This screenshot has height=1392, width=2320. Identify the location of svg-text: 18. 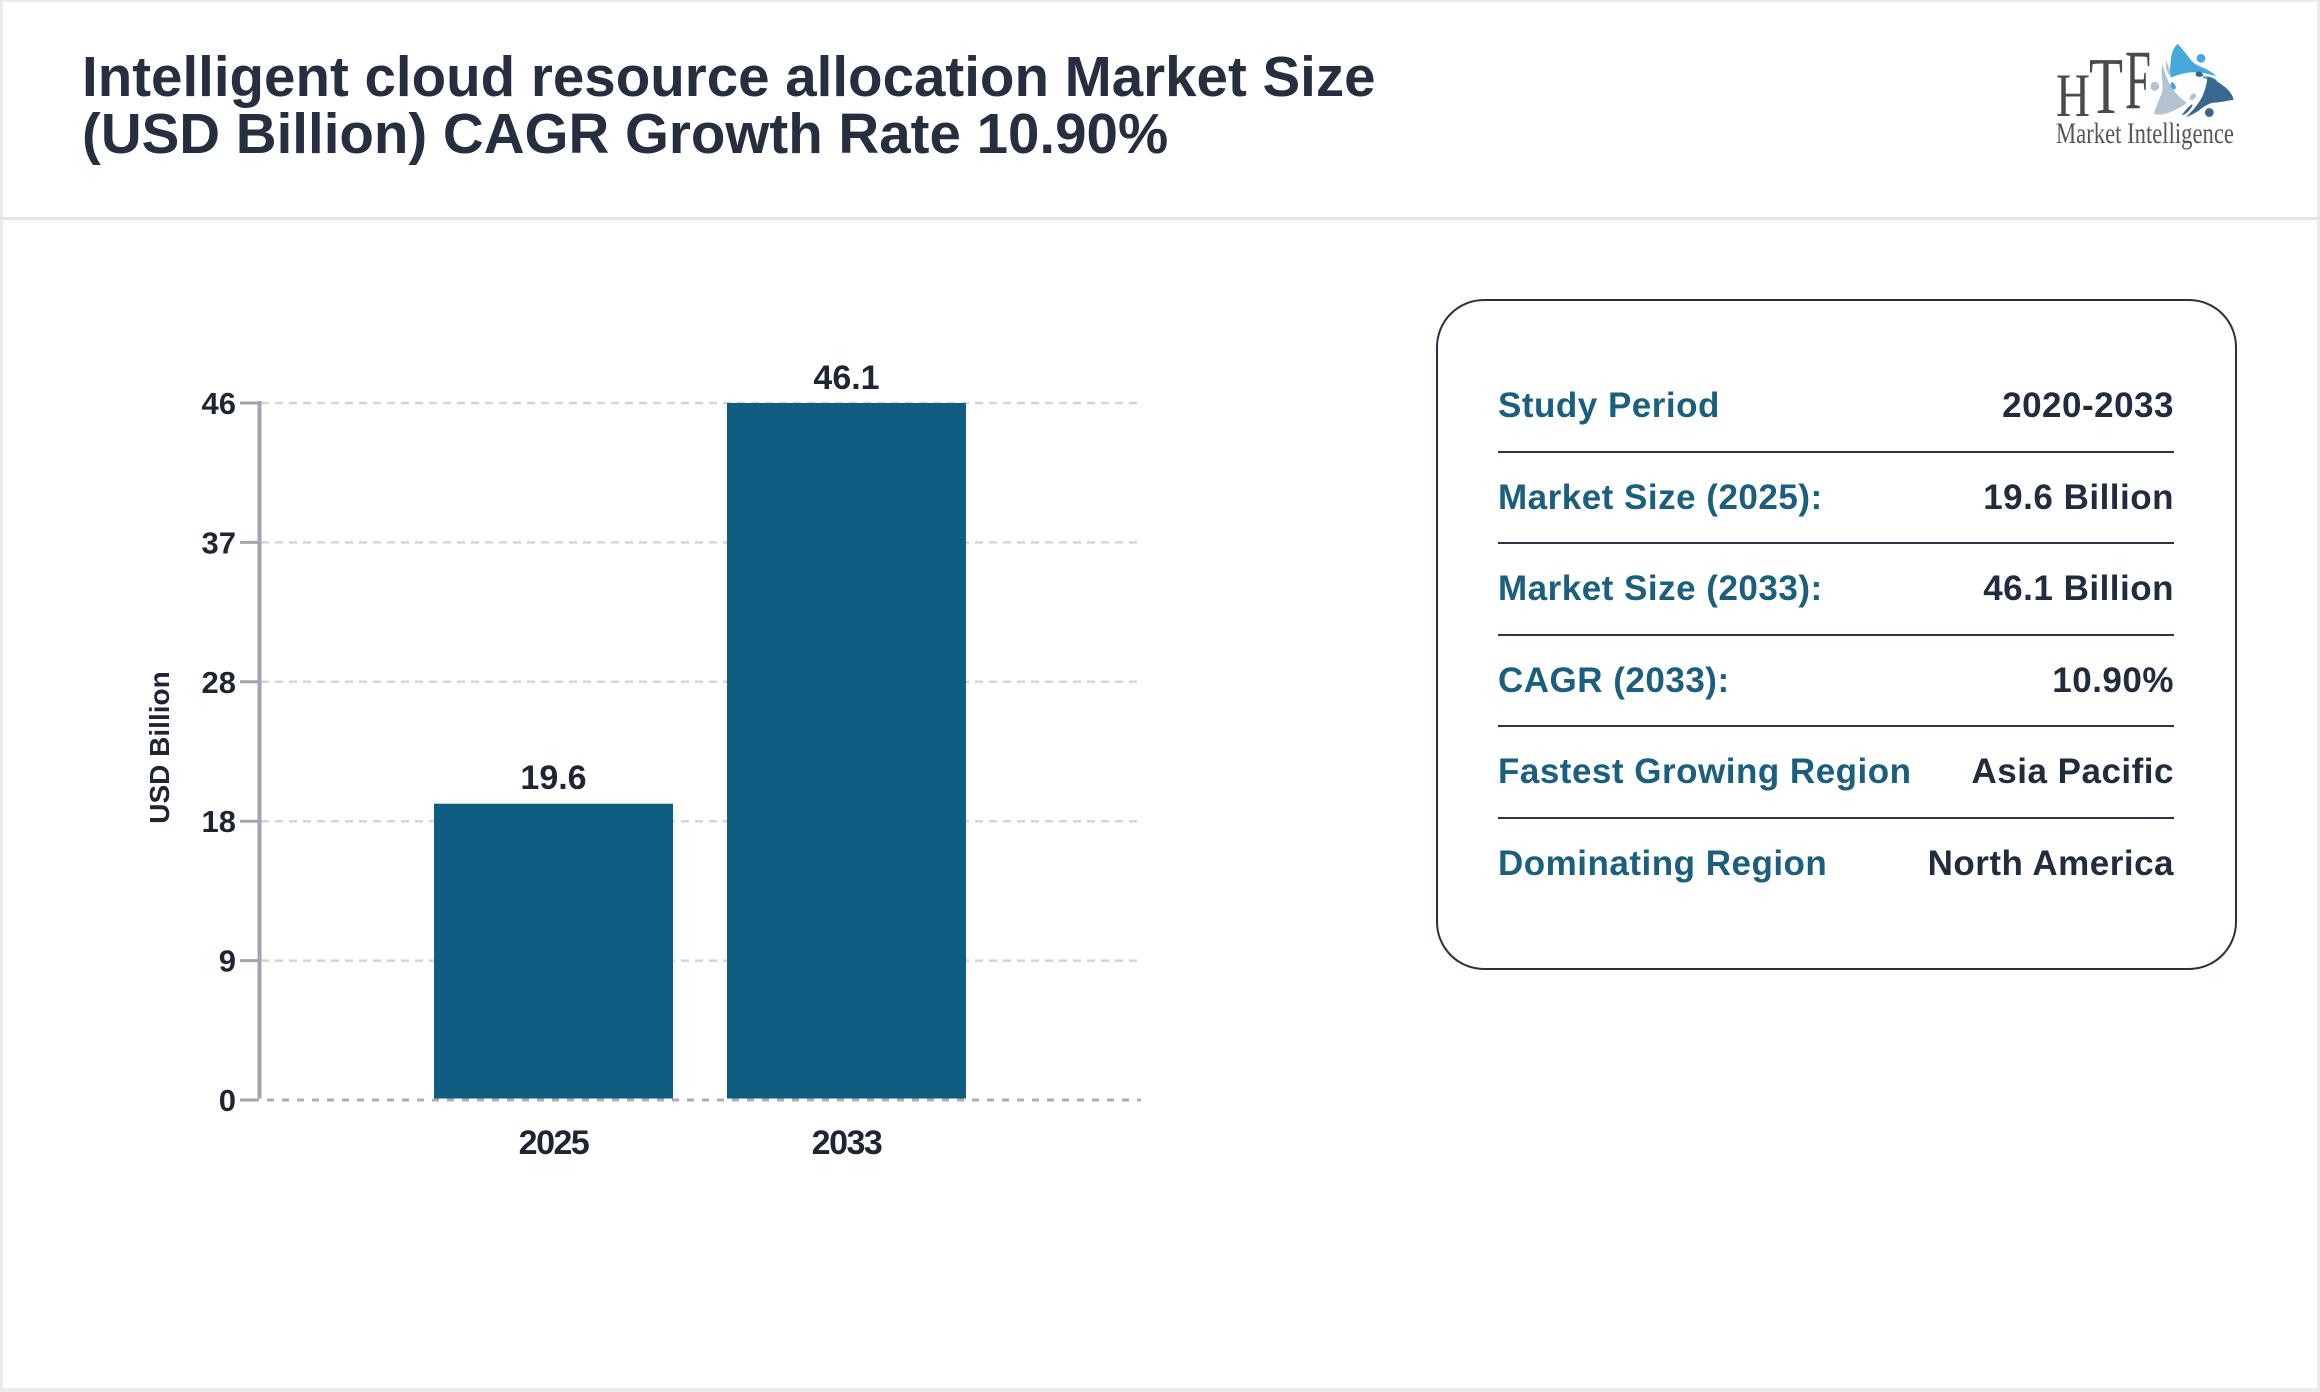
(219, 821).